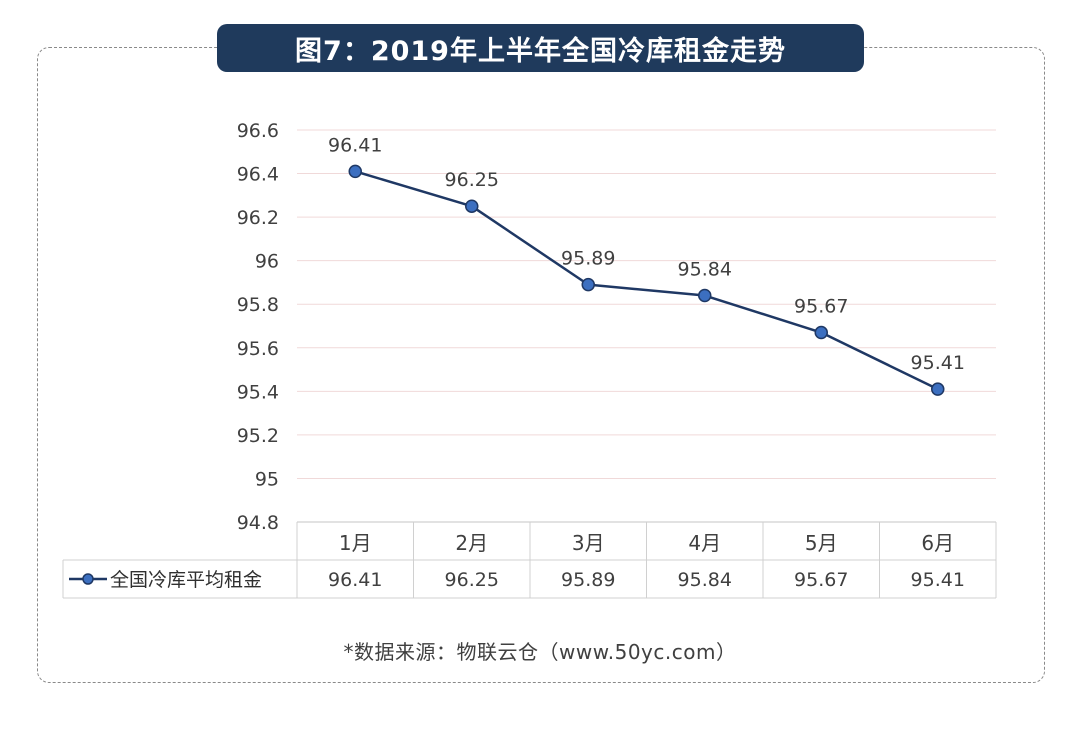 The width and height of the screenshot is (1080, 732). What do you see at coordinates (88, 579) in the screenshot?
I see `legend-marker` at bounding box center [88, 579].